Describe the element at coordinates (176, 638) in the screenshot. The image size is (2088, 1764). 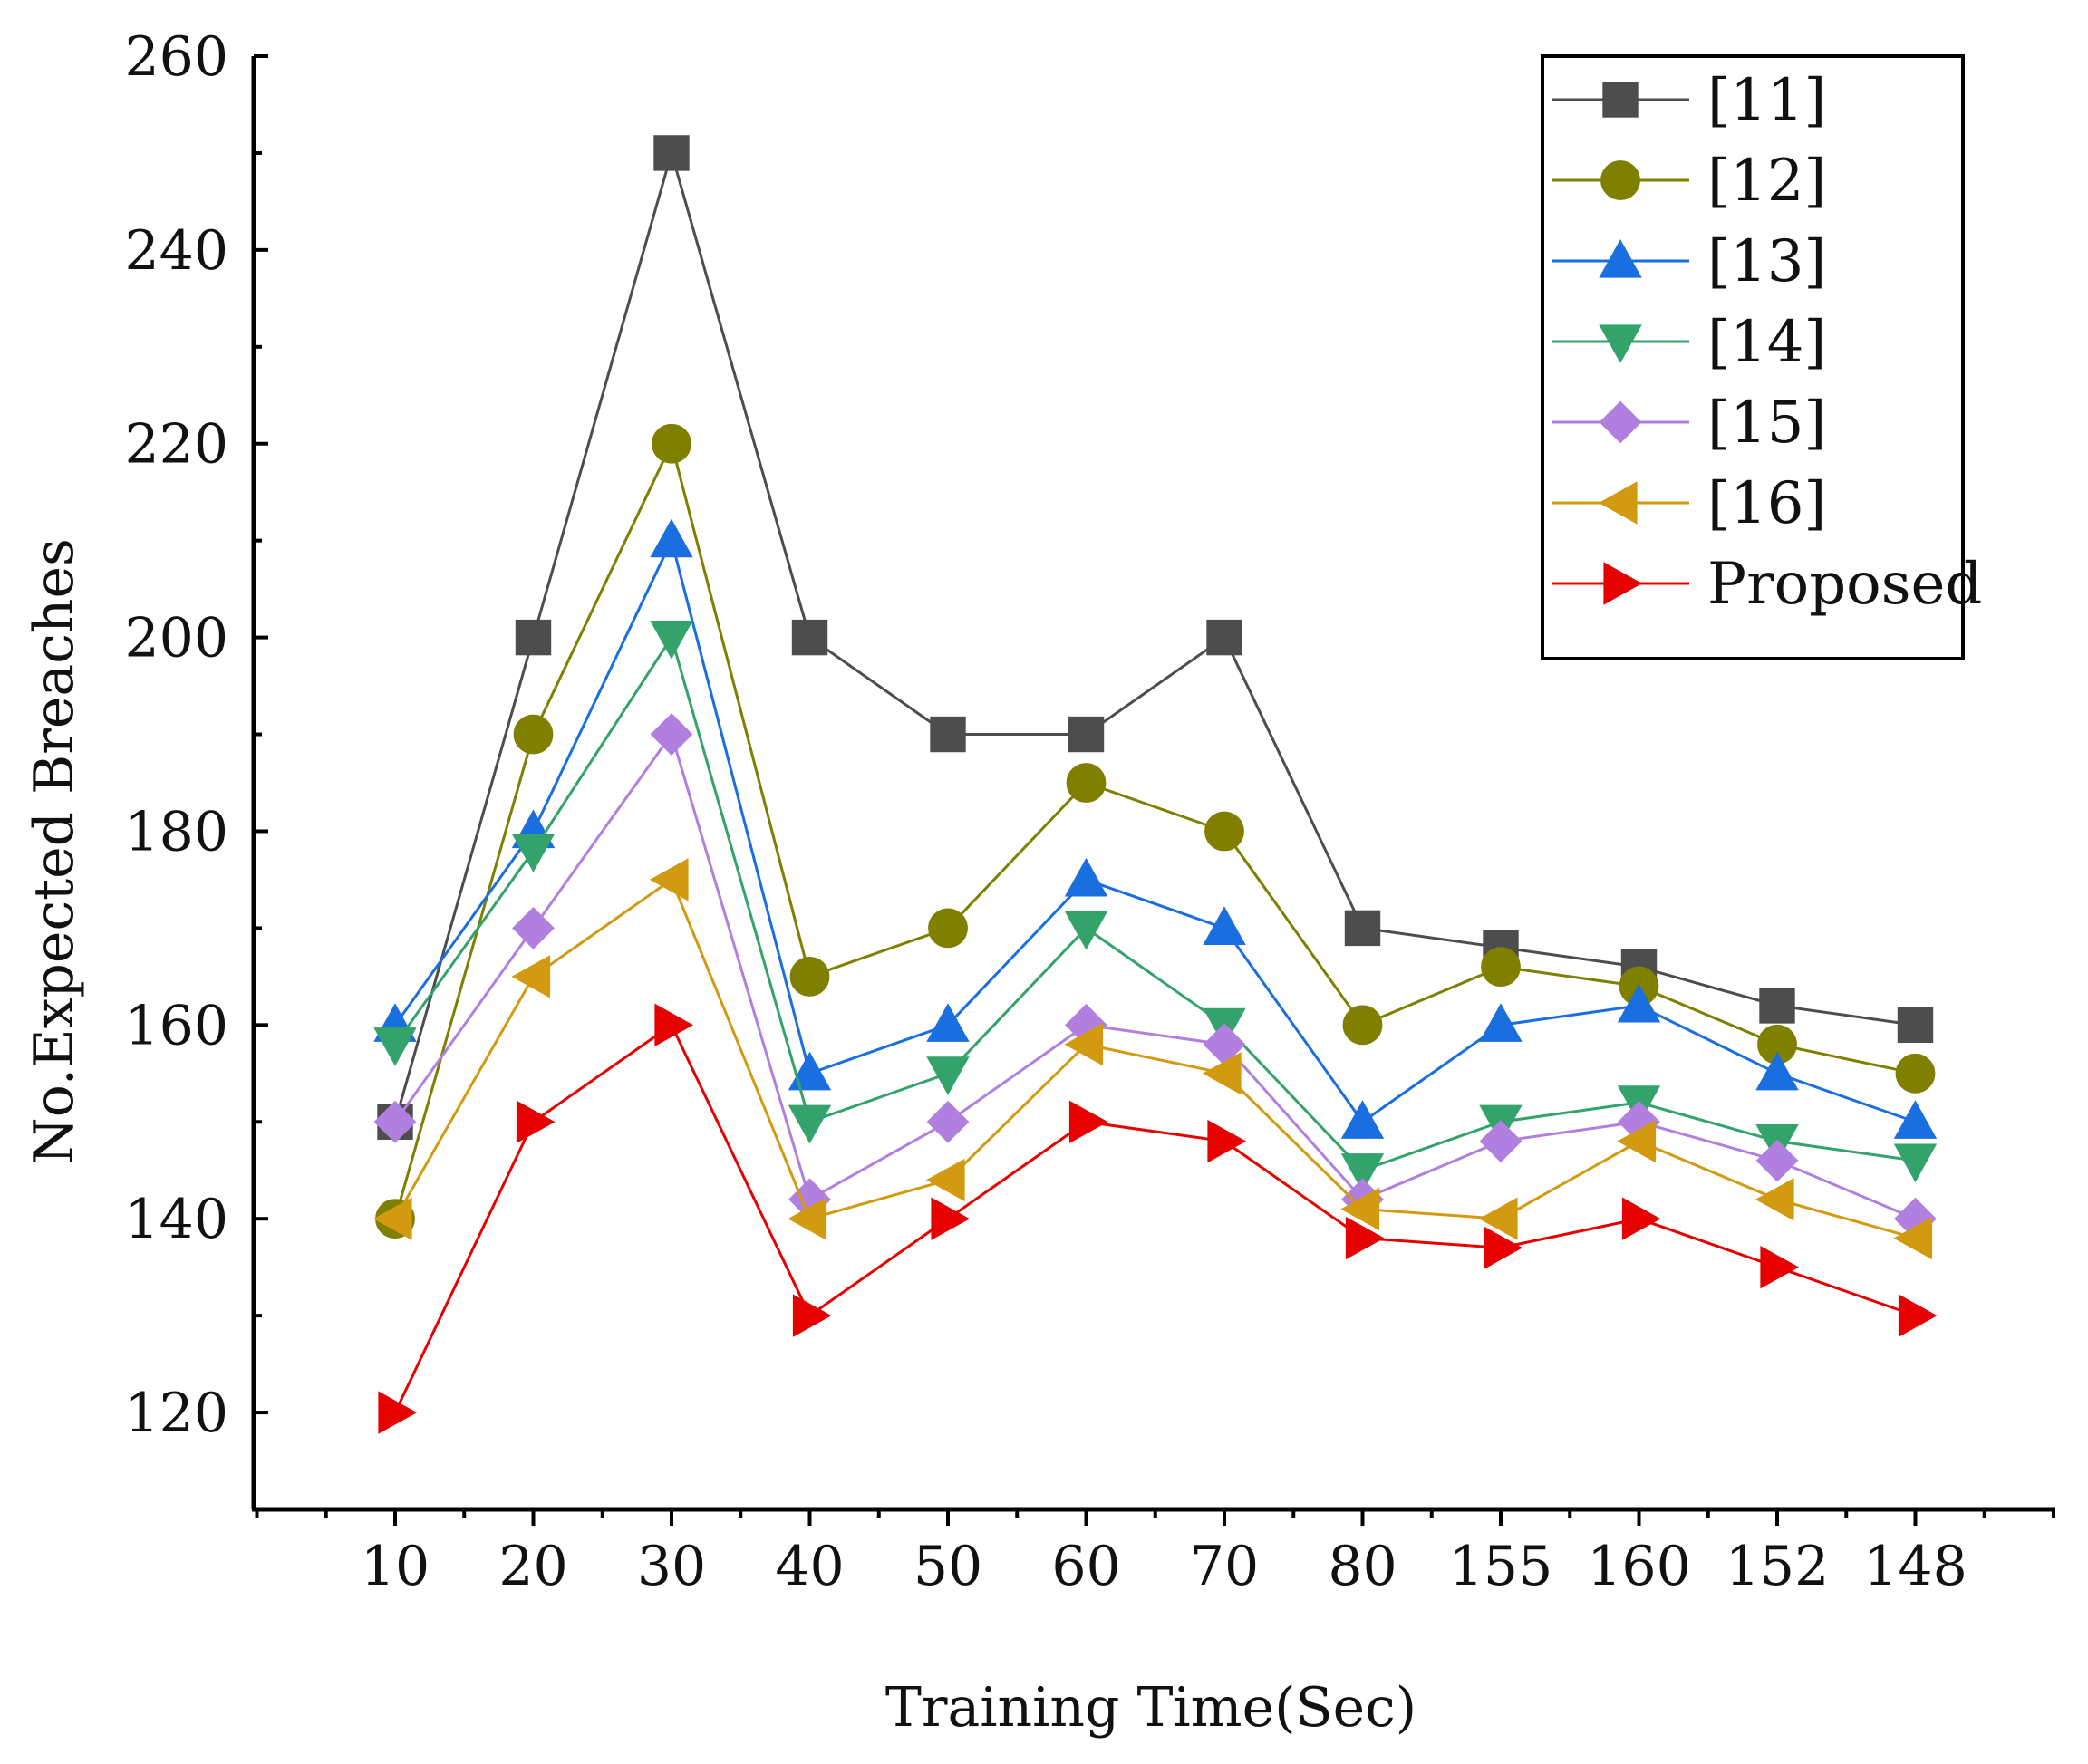
I see `y-tick-label: 200` at that location.